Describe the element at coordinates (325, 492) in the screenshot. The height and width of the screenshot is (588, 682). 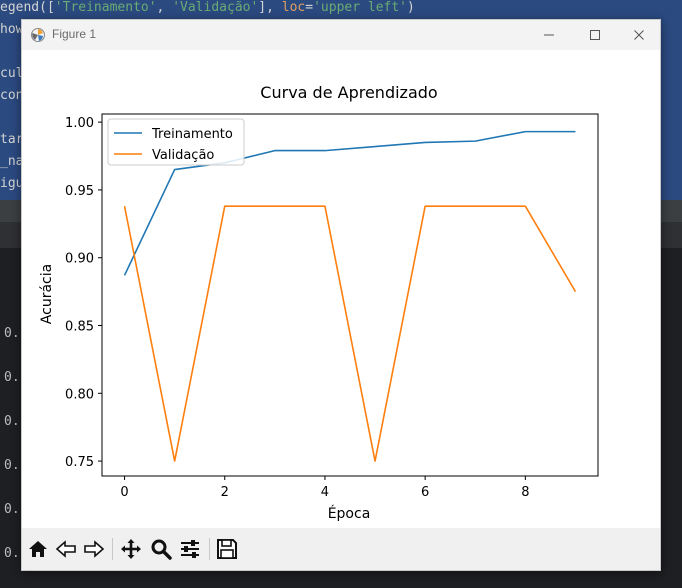
I see `x-tick-label: 4` at that location.